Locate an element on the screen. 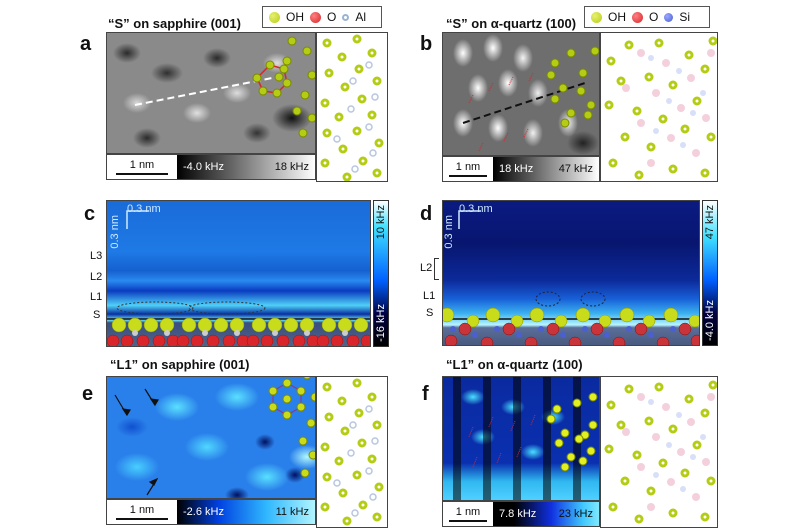 Image resolution: width=800 pixels, height=530 pixels. colorbar-min-a: -4.0 kHz is located at coordinates (203, 167).